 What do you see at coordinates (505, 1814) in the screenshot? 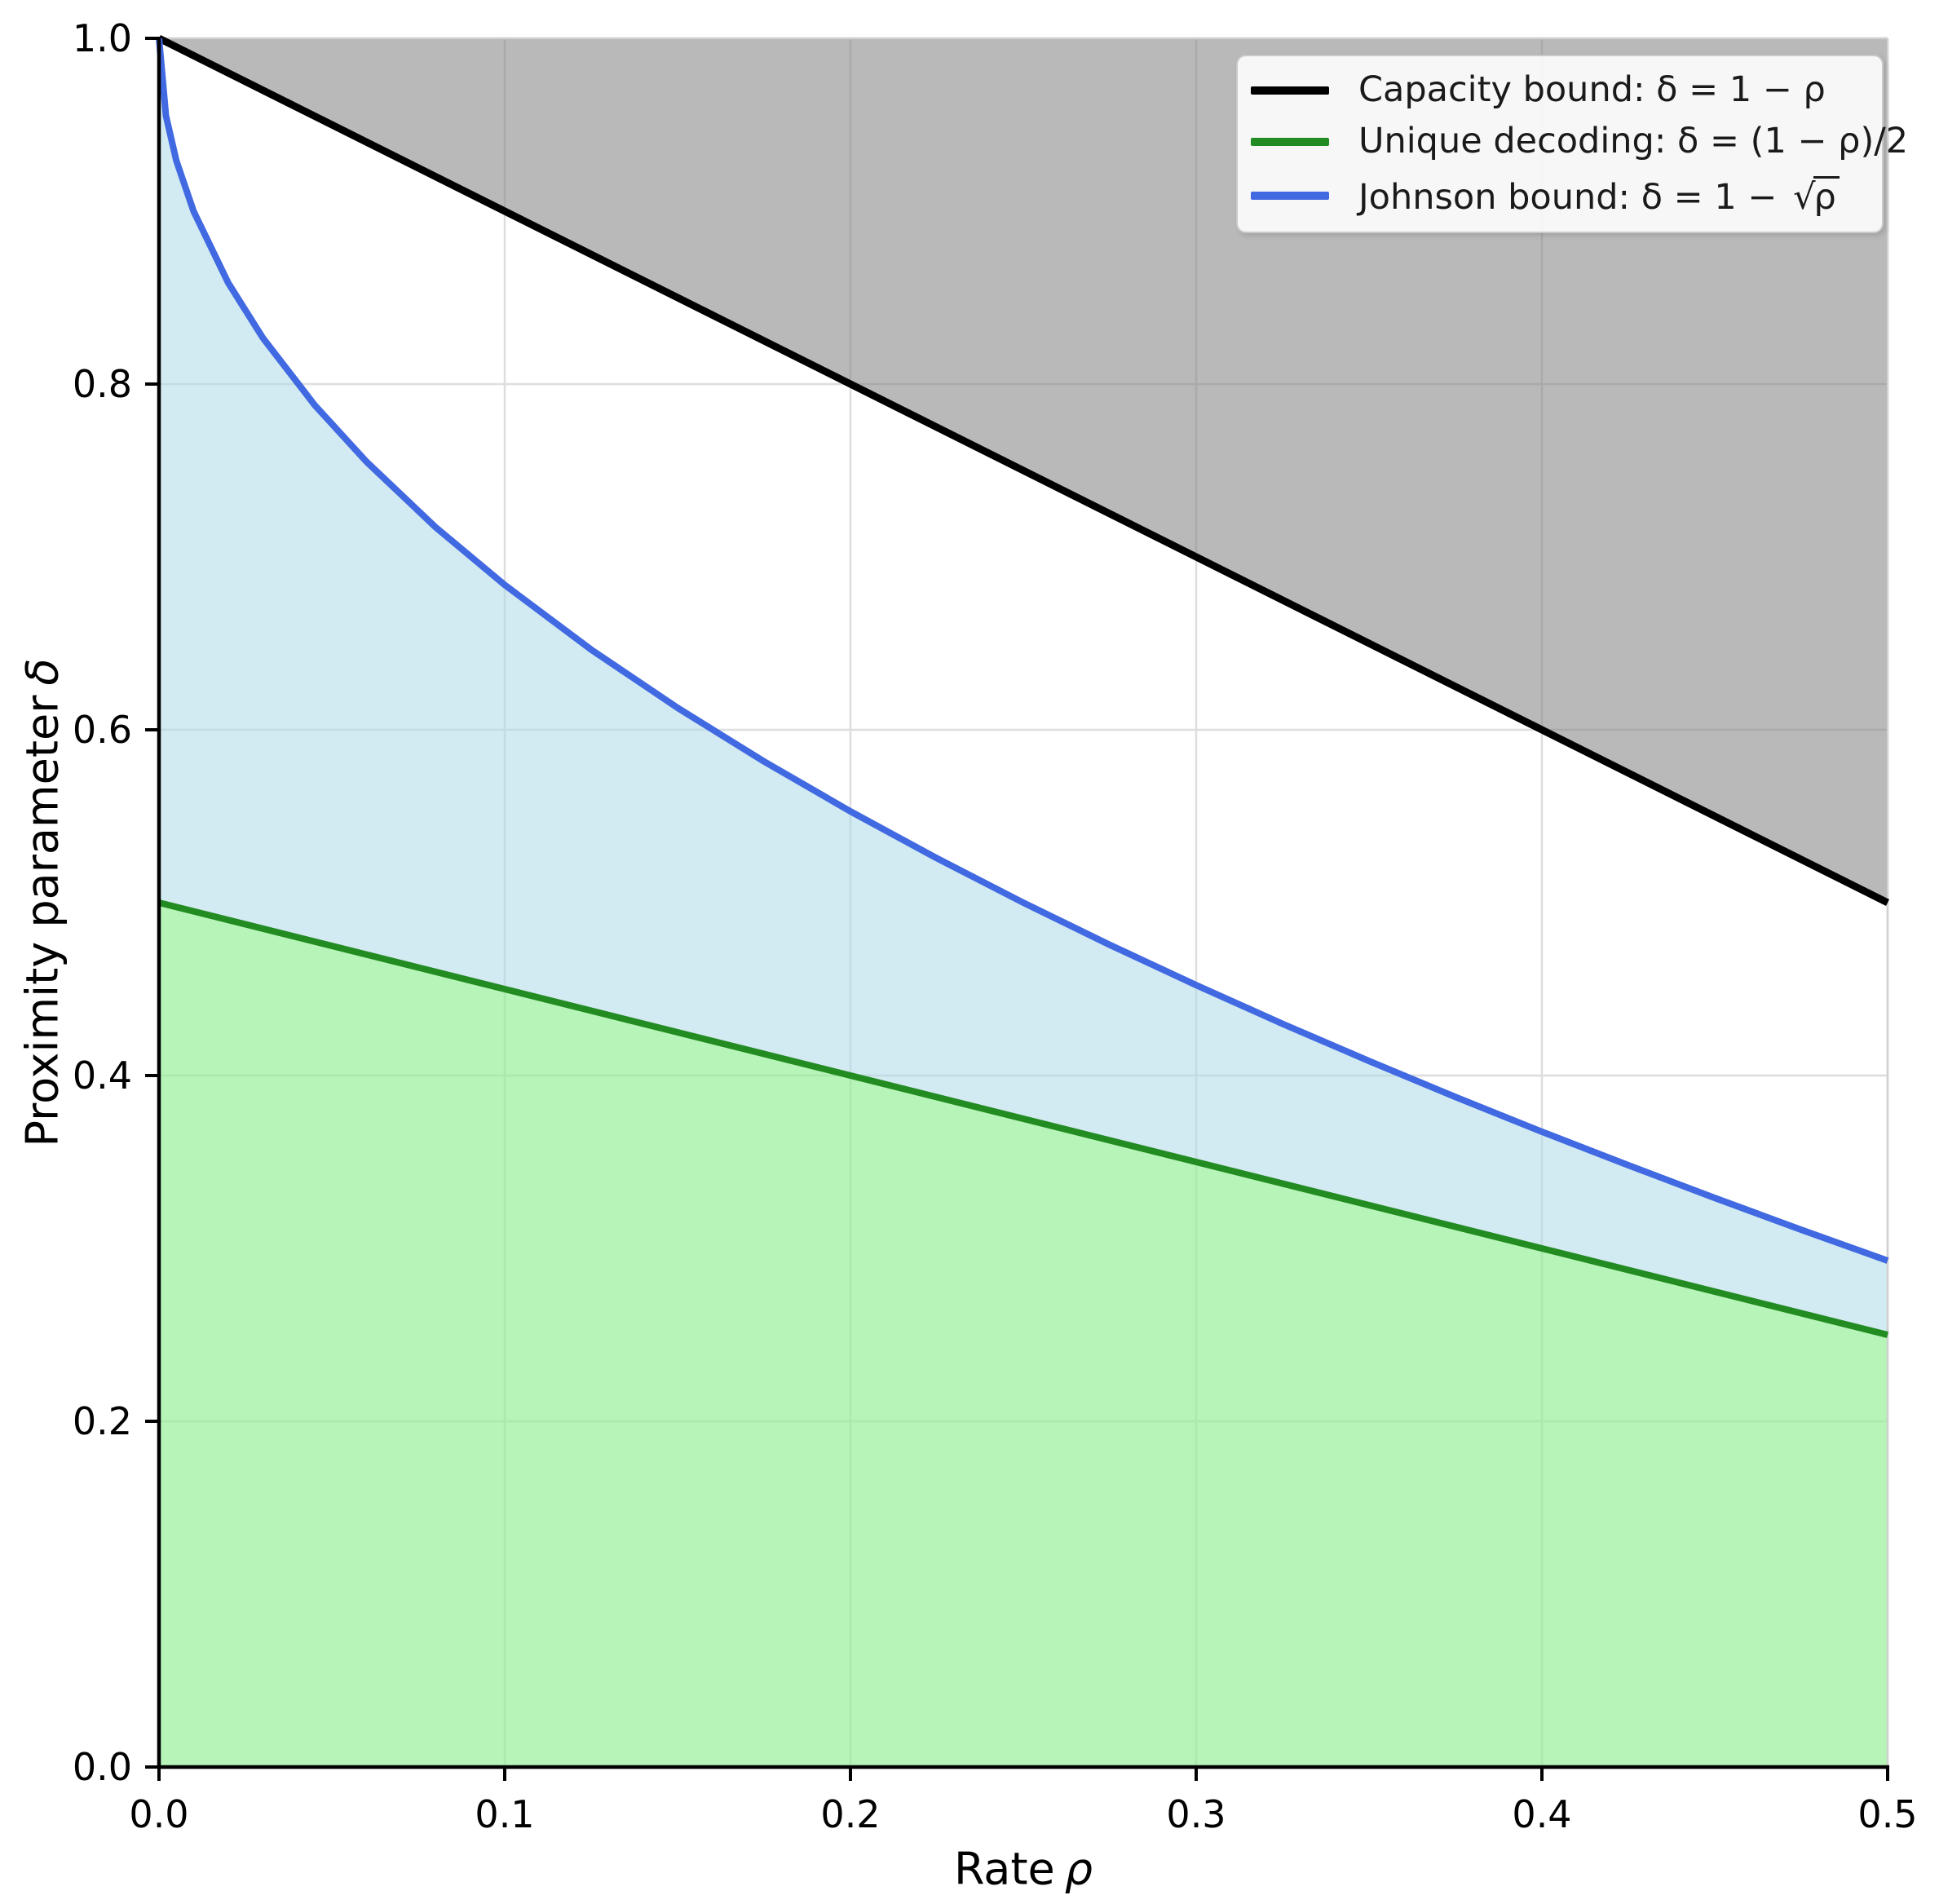
I see `x-tick-label: 0.1` at bounding box center [505, 1814].